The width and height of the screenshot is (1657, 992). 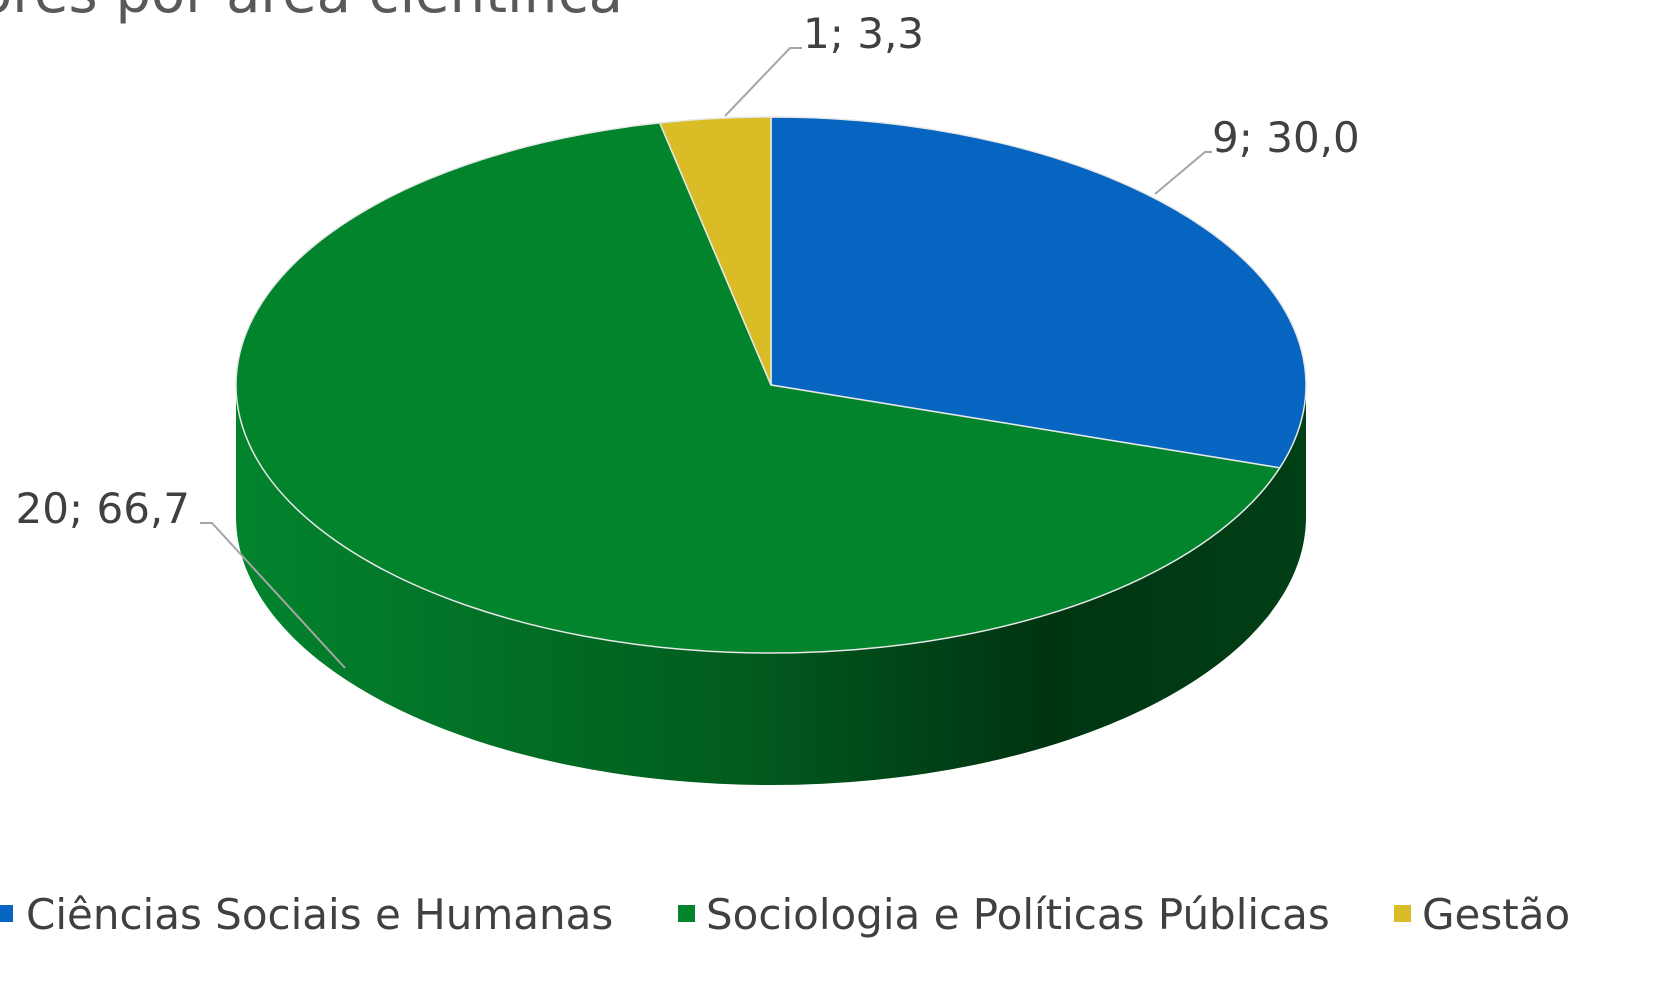 I want to click on legend-item-sociologia: Sociologia e Políticas Públicas, so click(x=1004, y=914).